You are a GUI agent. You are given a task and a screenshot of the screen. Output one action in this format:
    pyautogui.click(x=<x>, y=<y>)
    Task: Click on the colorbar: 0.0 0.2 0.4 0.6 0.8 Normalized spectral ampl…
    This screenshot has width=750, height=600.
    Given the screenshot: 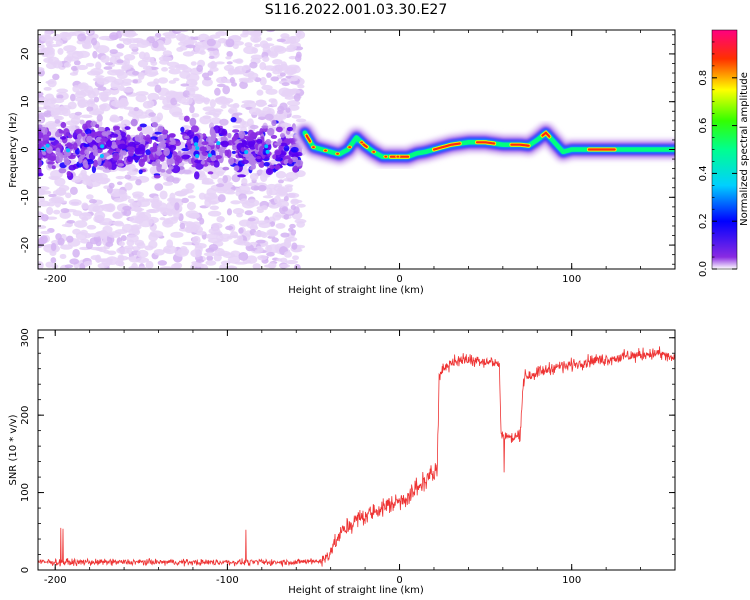 What is the action you would take?
    pyautogui.click(x=724, y=153)
    